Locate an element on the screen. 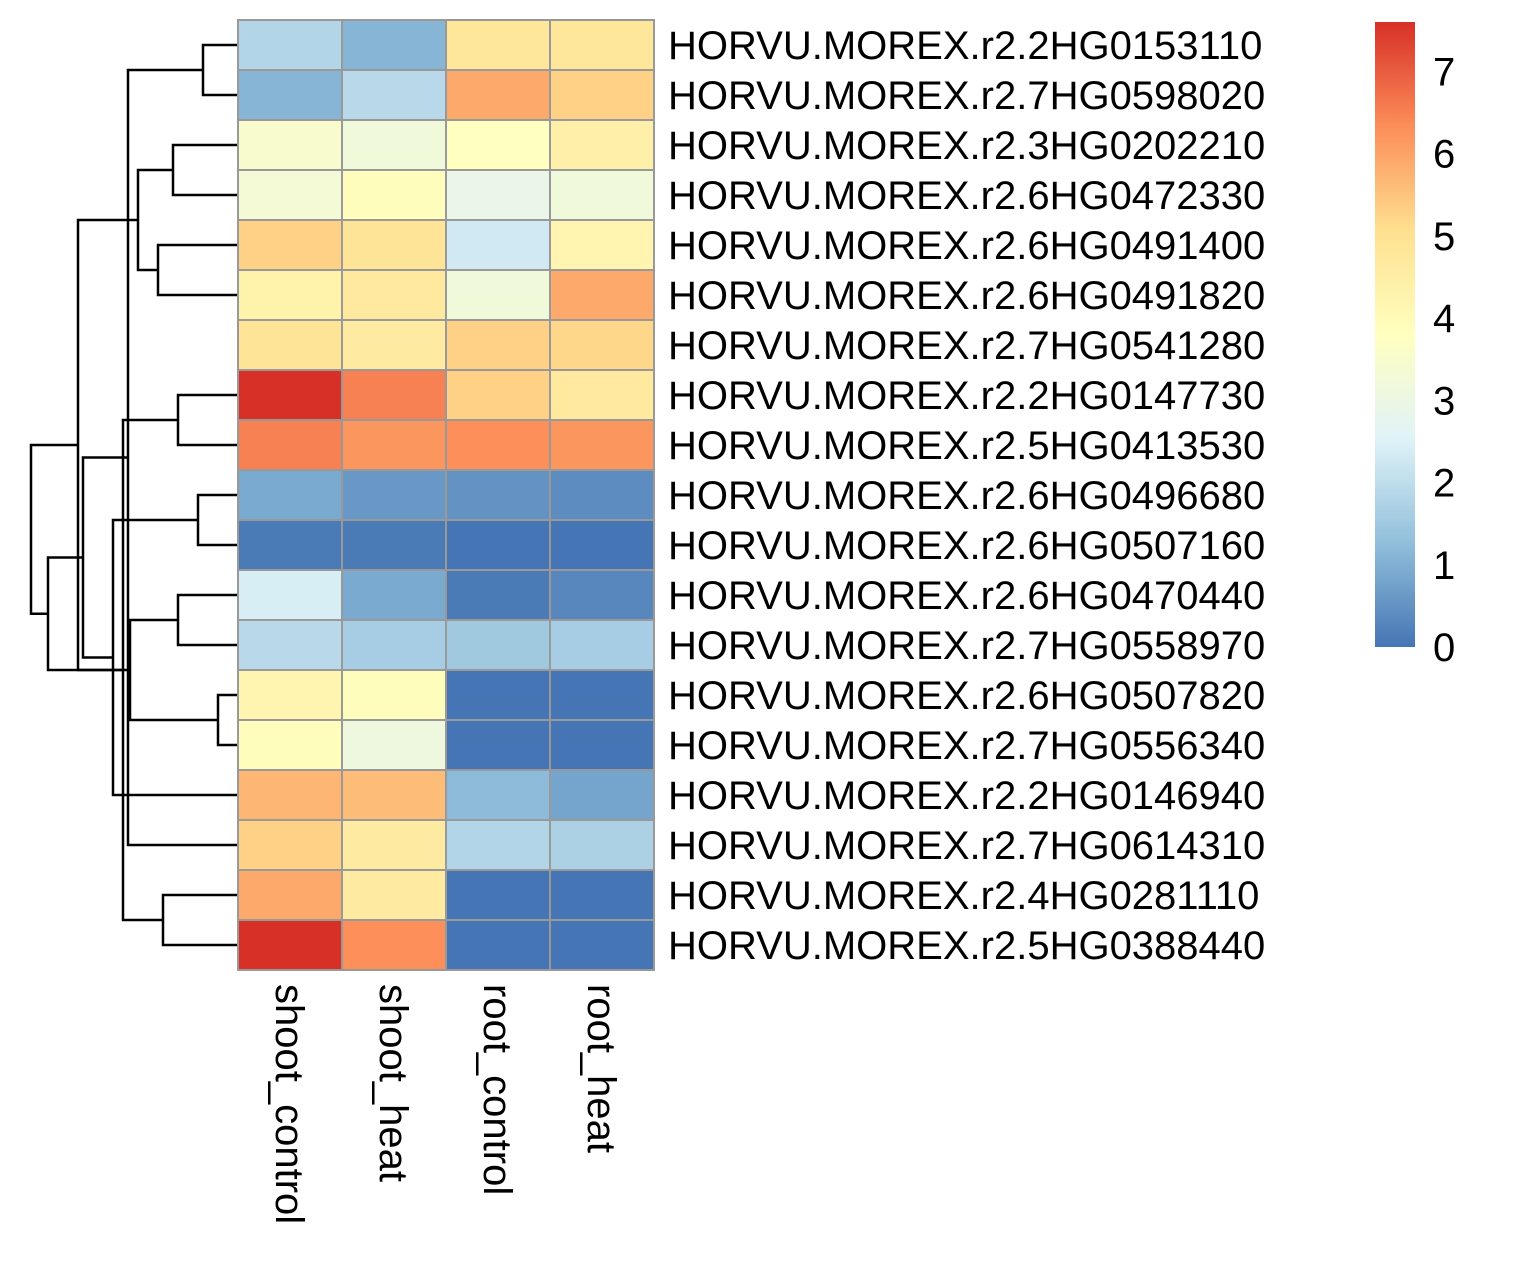 The height and width of the screenshot is (1287, 1514). row-label: HORVU.MOREX.r2.6HG0470440 is located at coordinates (966, 596).